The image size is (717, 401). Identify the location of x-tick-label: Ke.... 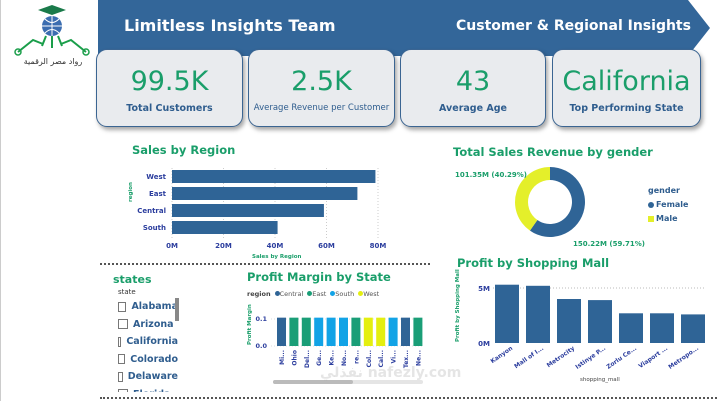
(332, 357).